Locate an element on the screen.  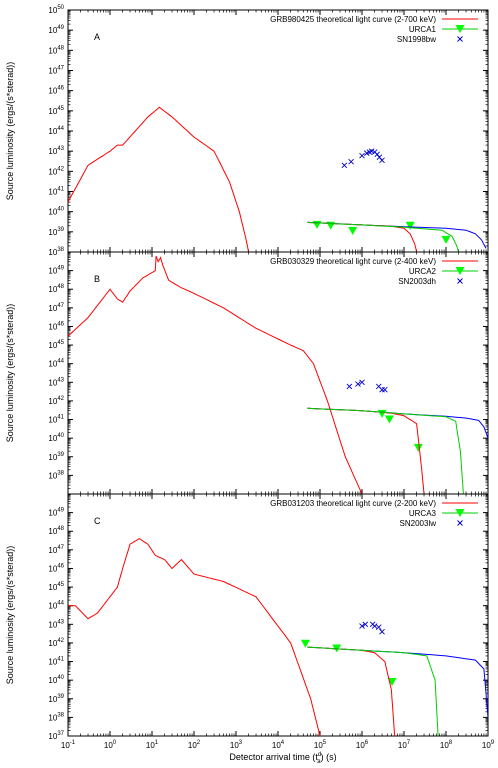
x-tick-label: 10³ is located at coordinates (236, 745).